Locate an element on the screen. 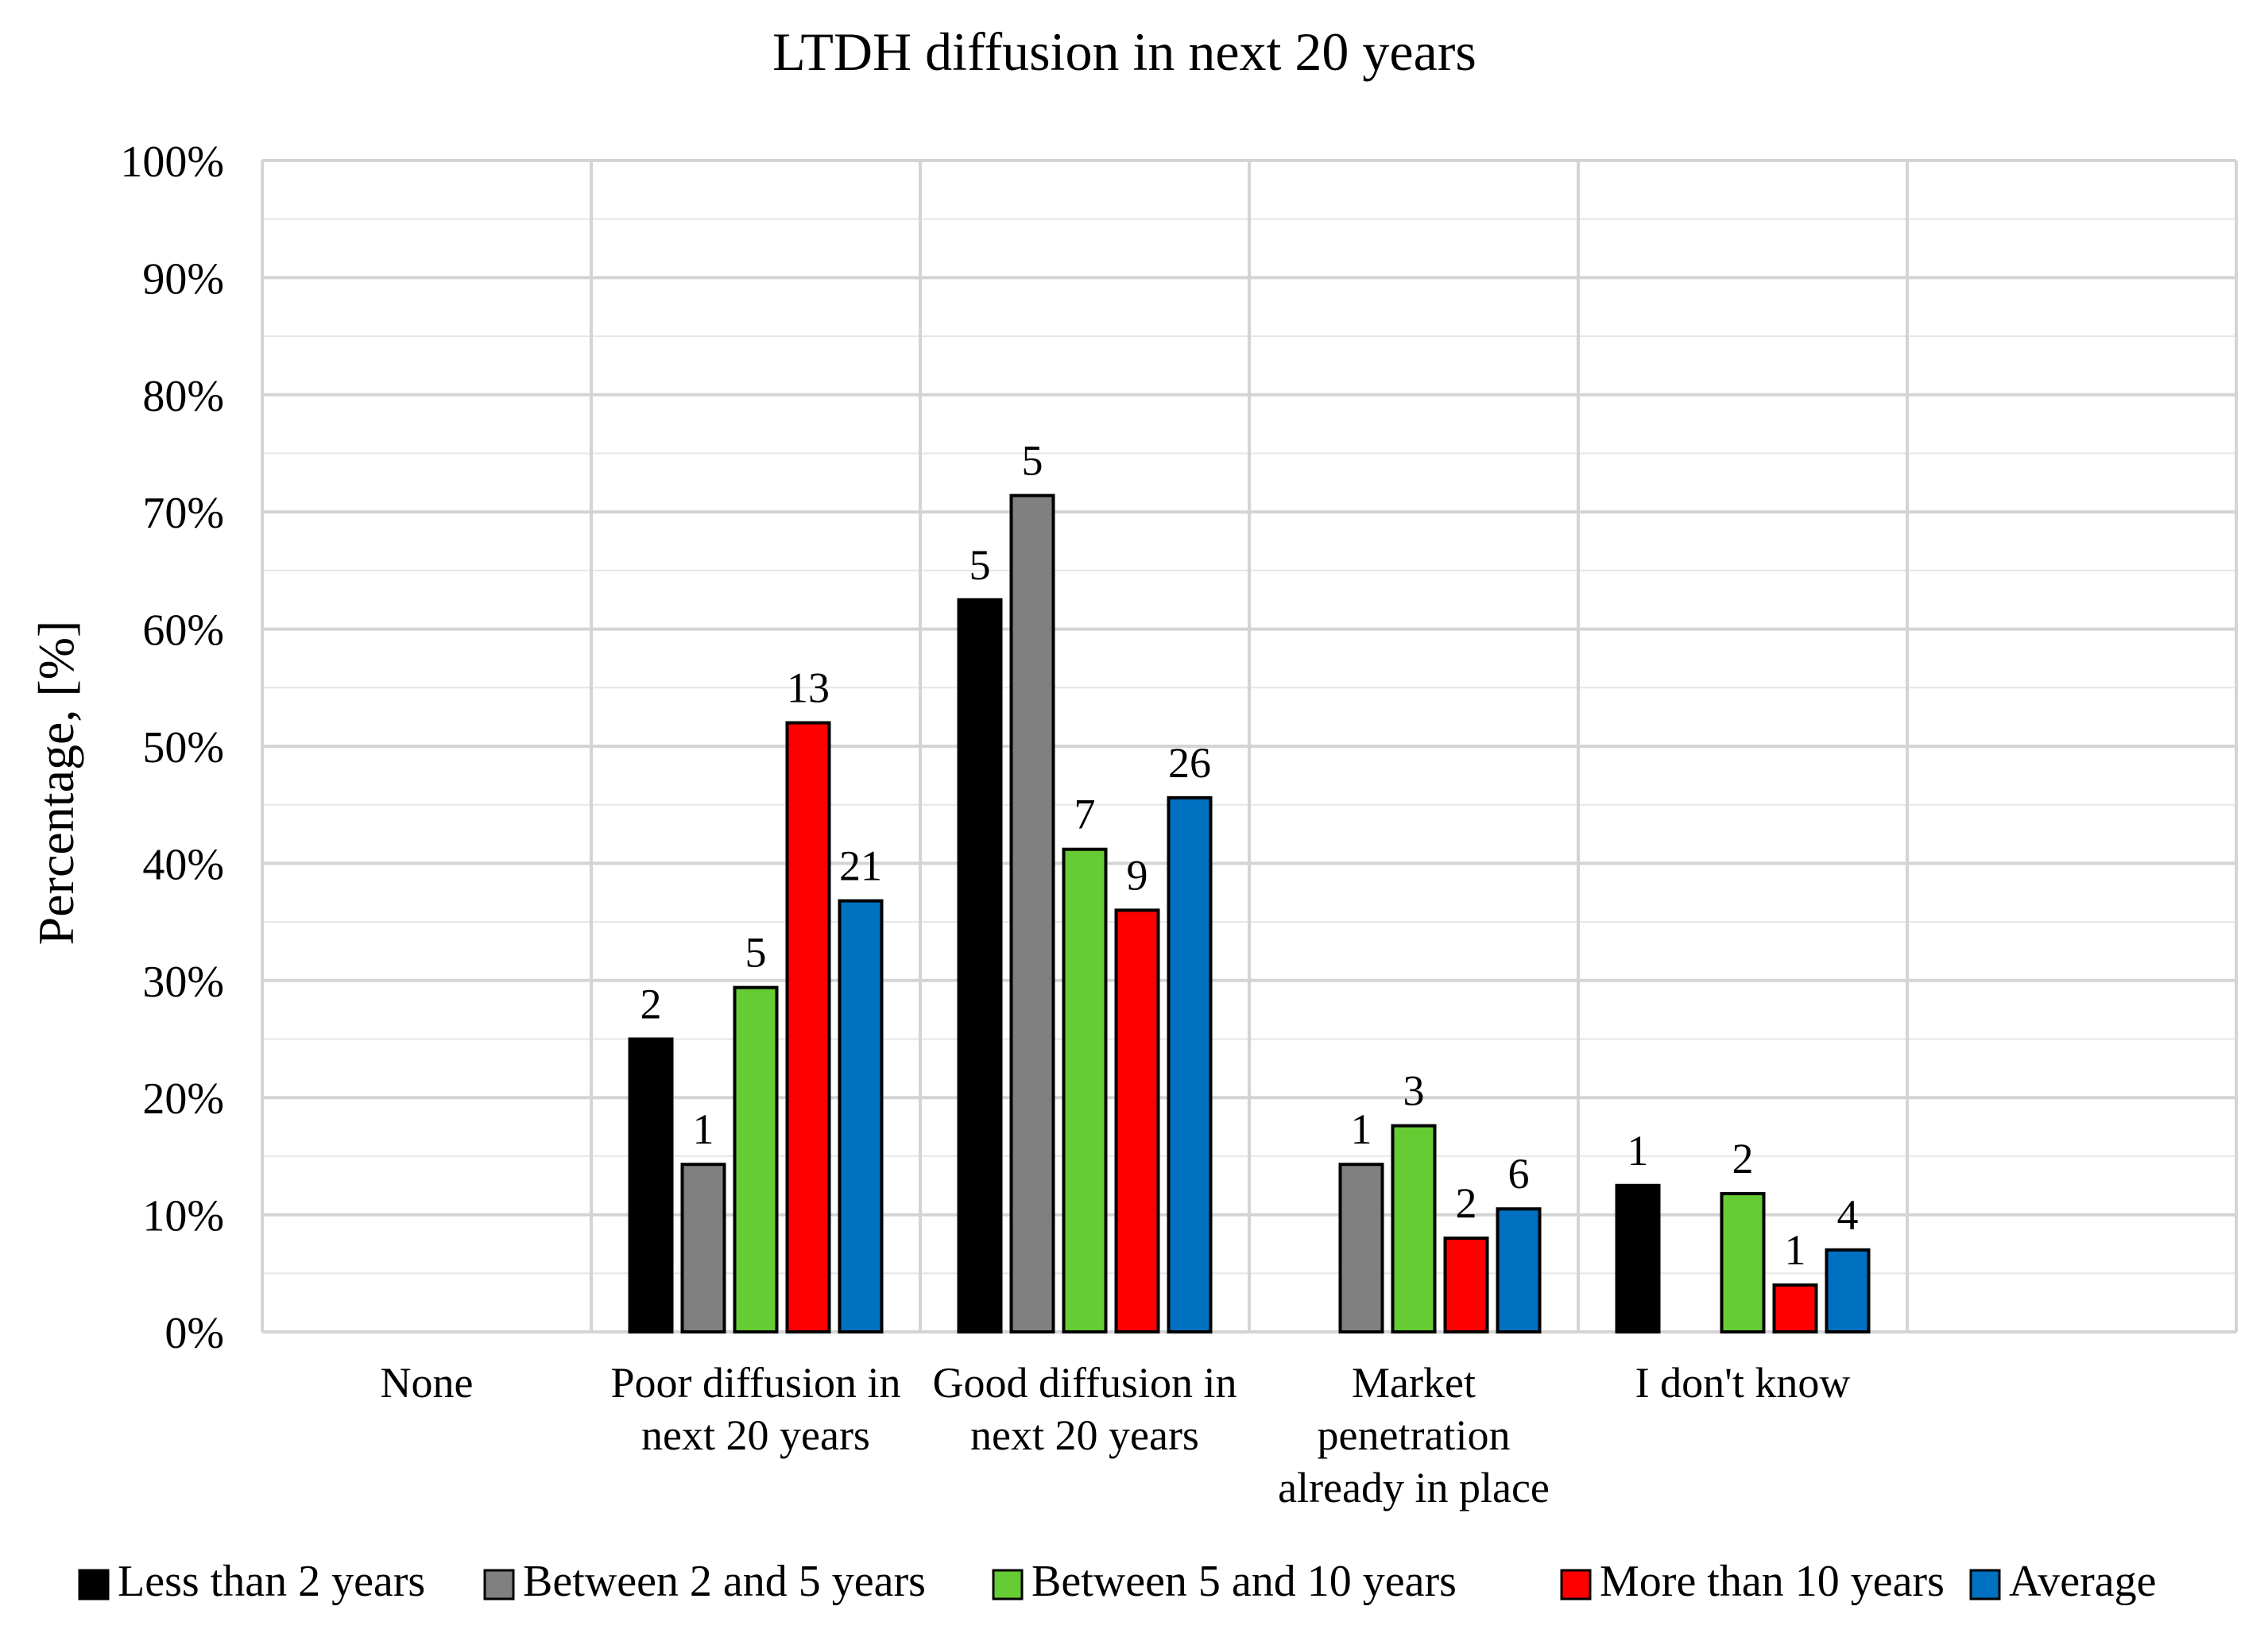 Image resolution: width=2268 pixels, height=1645 pixels. x-category-label: Good diffusion in next 20 years is located at coordinates (1084, 1409).